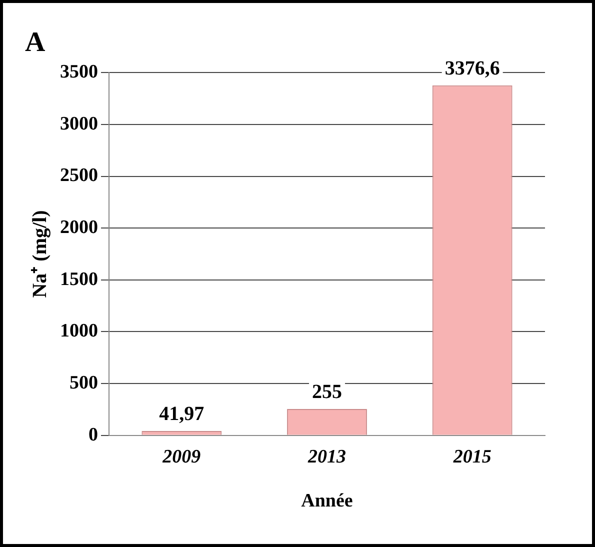 This screenshot has height=547, width=595. I want to click on x-tick-label: 2013, so click(326, 457).